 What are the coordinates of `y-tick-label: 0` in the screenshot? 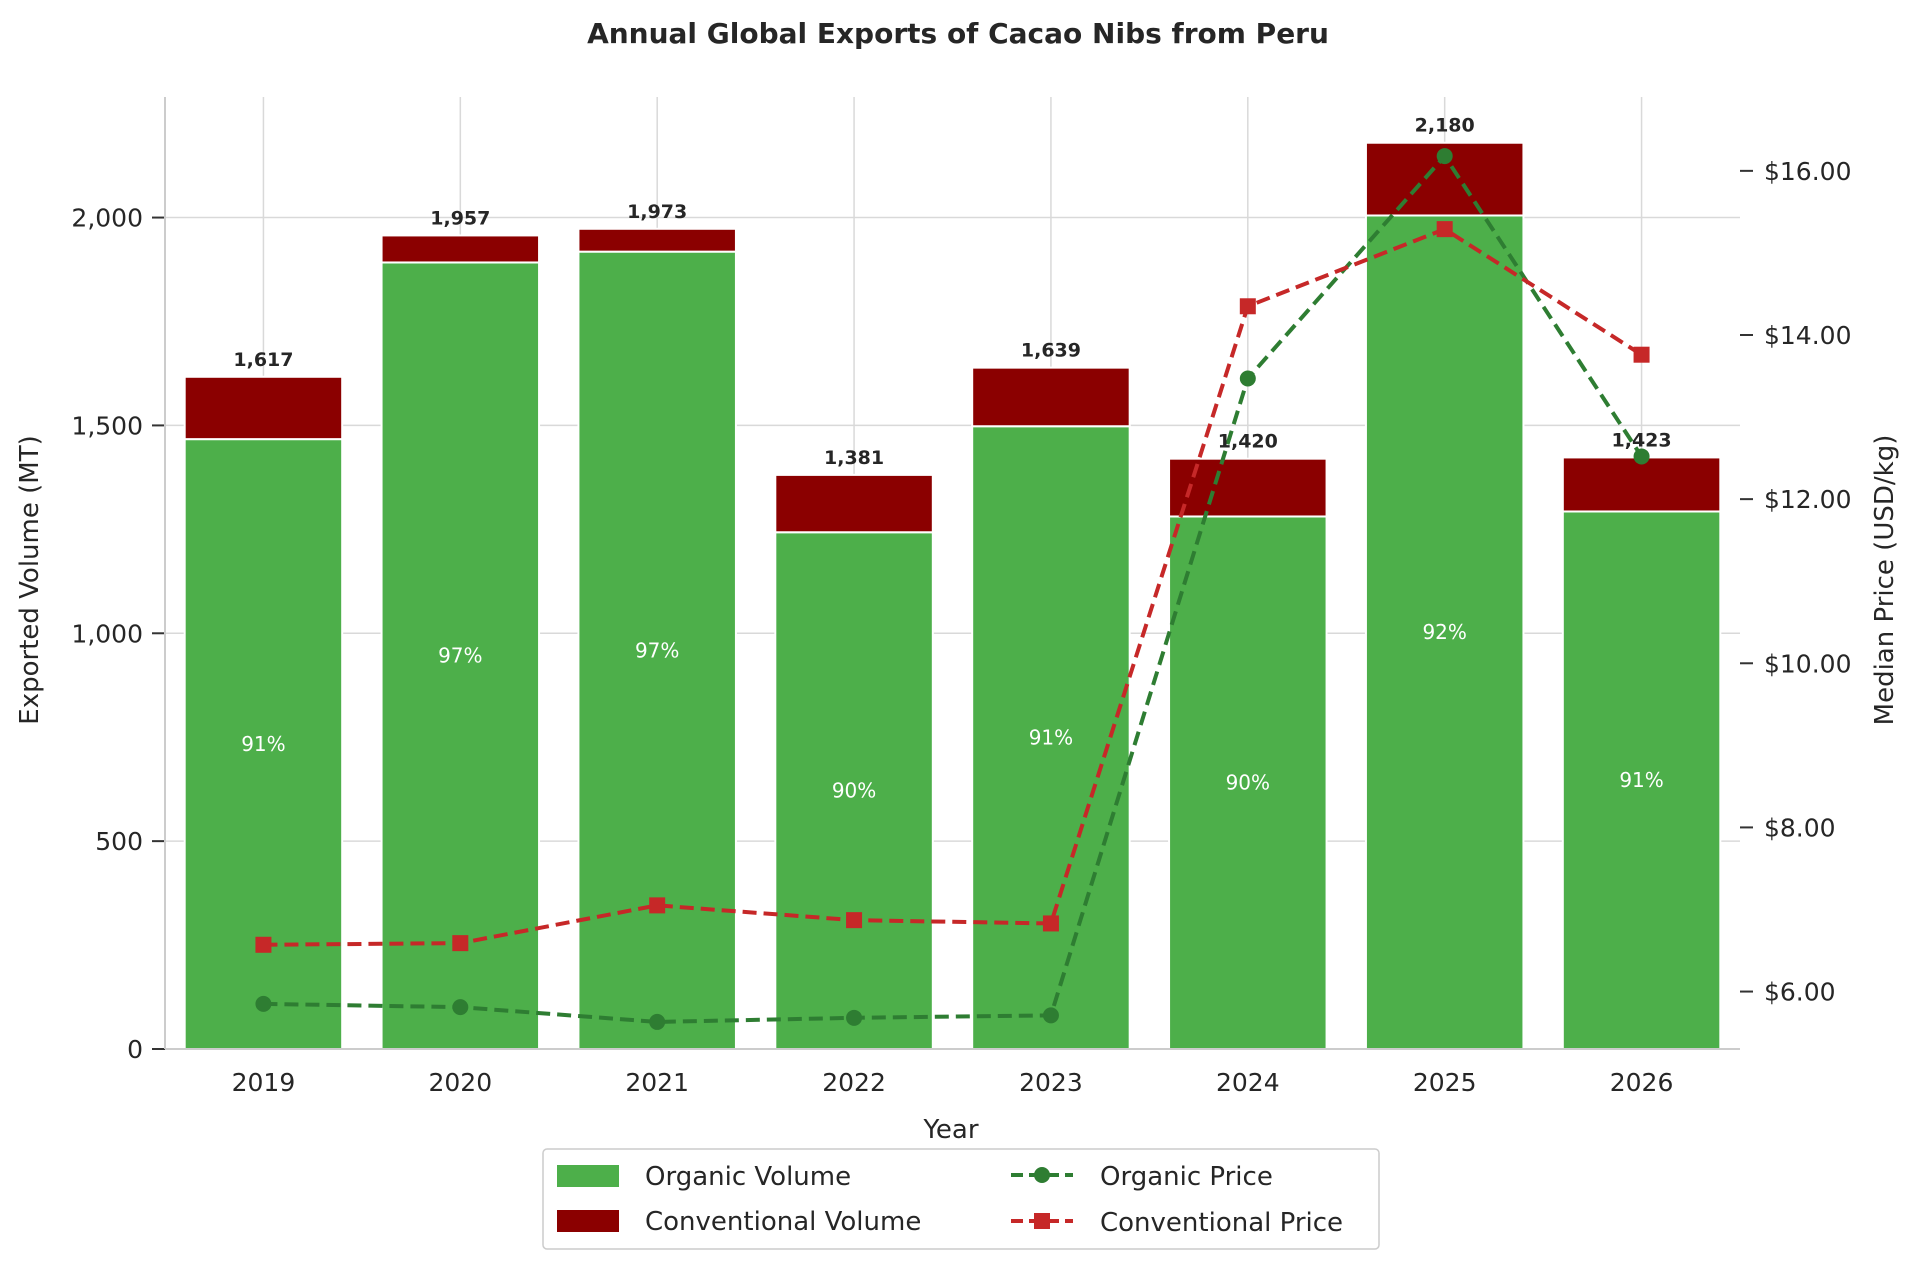 It's located at (135, 1049).